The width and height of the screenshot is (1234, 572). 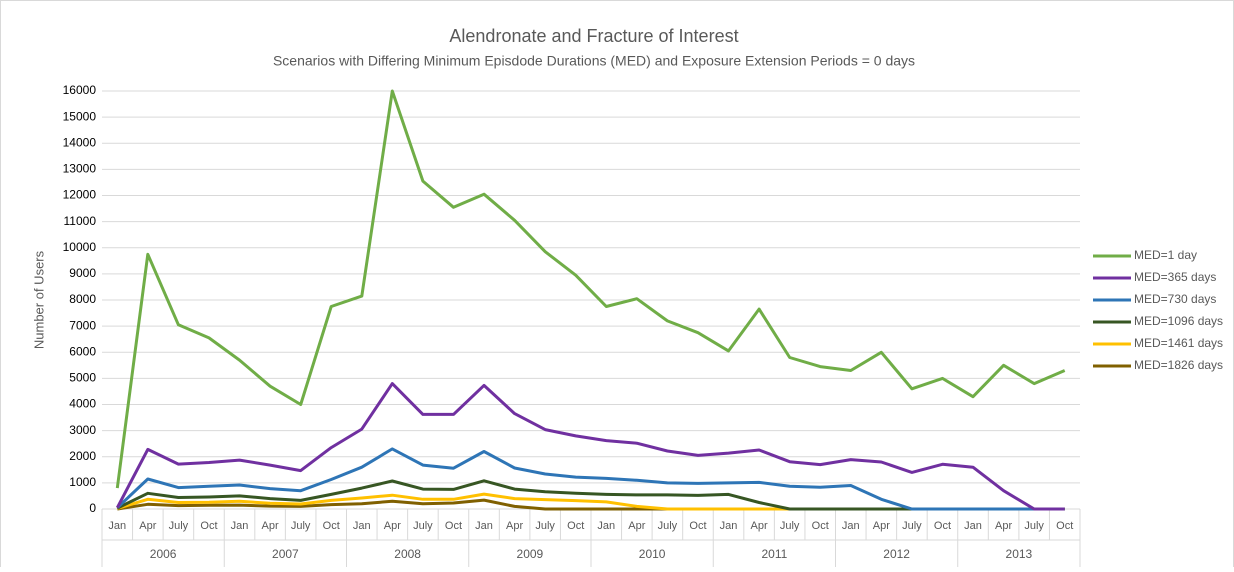 I want to click on legend-label: MED=730 days, so click(x=1175, y=299).